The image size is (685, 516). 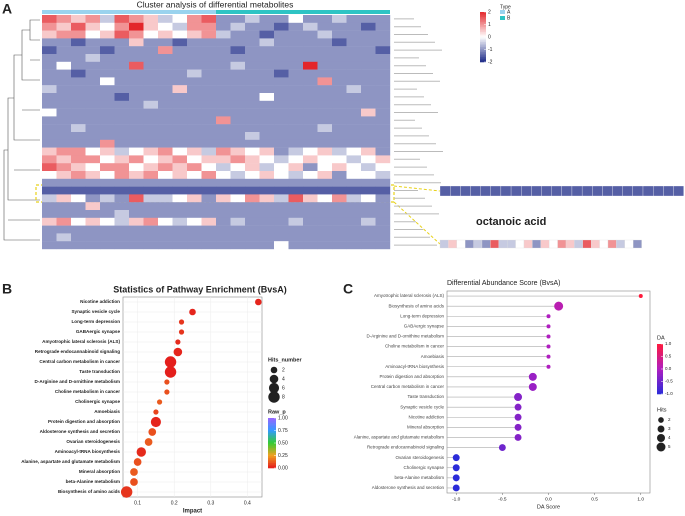 I want to click on legend-bubble, so click(x=274, y=379).